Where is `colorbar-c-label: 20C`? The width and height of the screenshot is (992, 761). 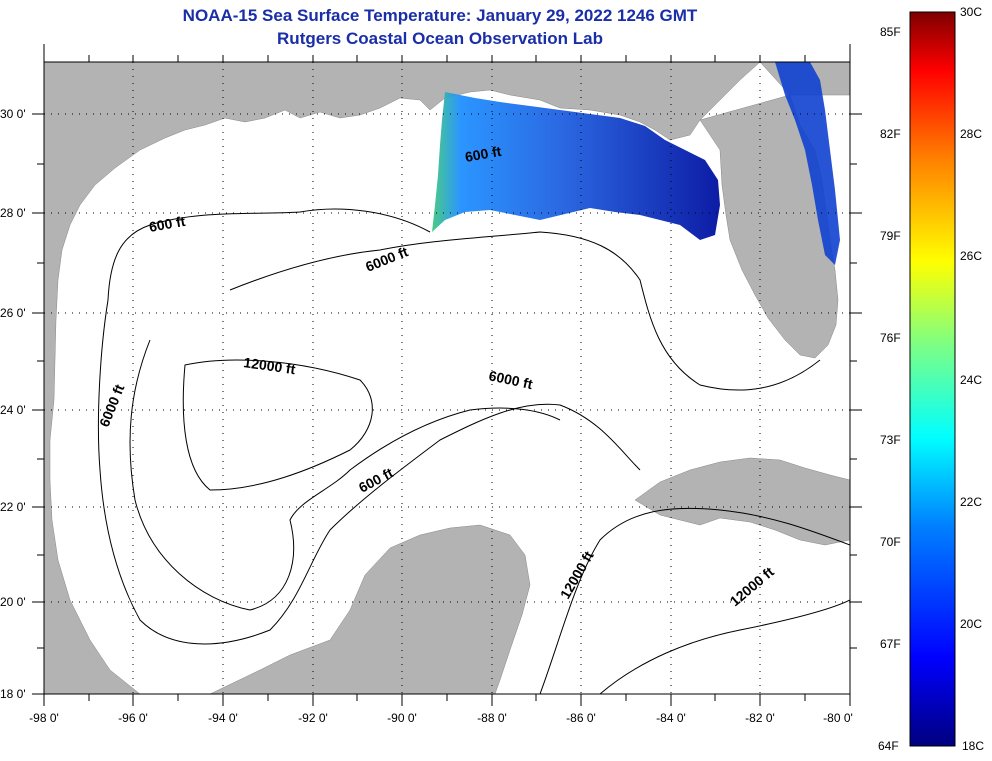 colorbar-c-label: 20C is located at coordinates (971, 624).